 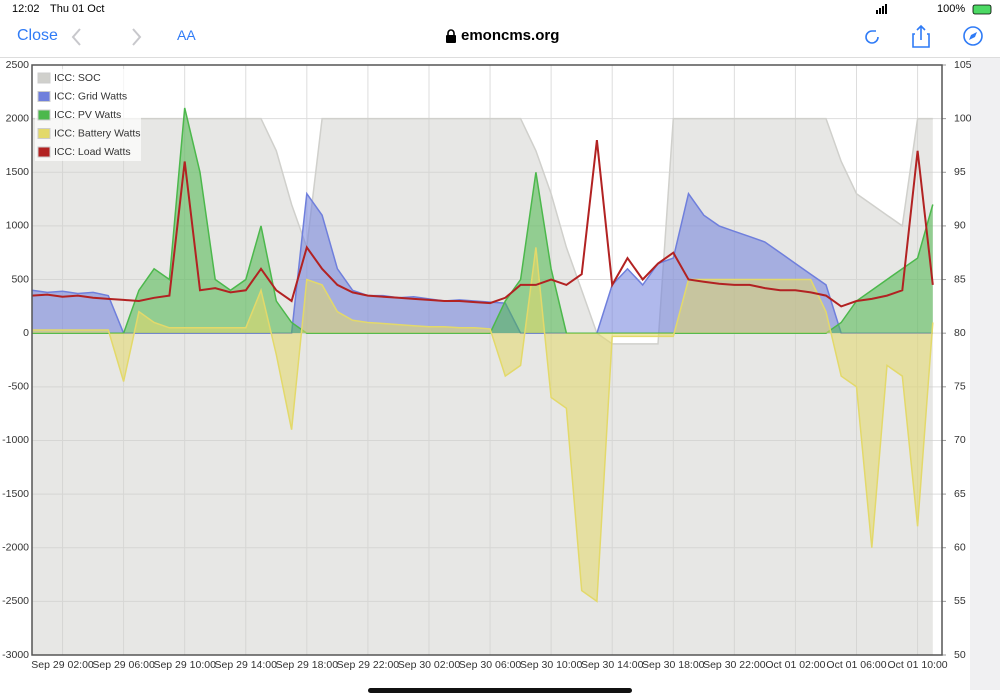 What do you see at coordinates (18, 65) in the screenshot?
I see `y-tick-label: 2500` at bounding box center [18, 65].